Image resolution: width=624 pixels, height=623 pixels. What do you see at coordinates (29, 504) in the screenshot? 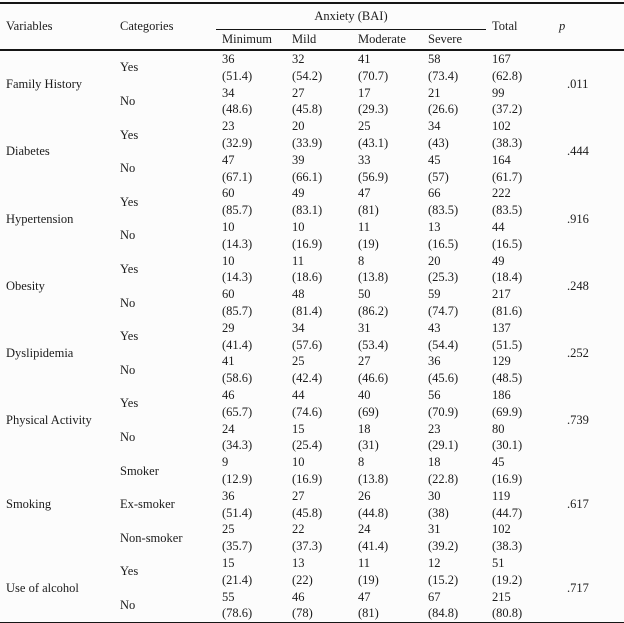
I see `variable-cell: Smoking` at bounding box center [29, 504].